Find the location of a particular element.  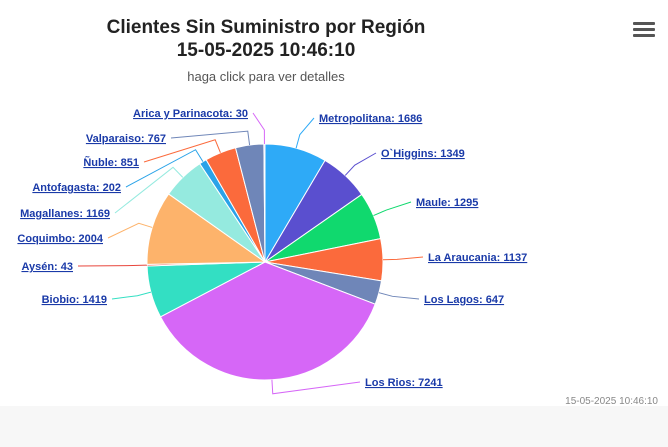

slice-data-label: Los Rios: 7241 is located at coordinates (404, 383).